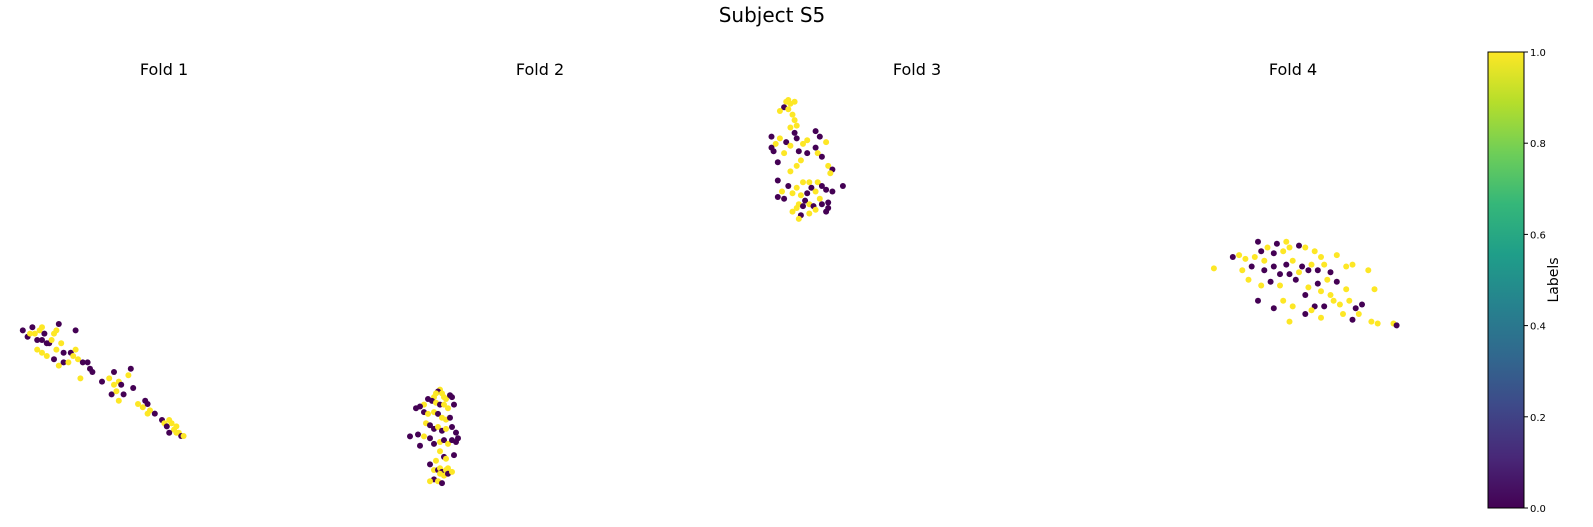 This screenshot has height=527, width=1593. Describe the element at coordinates (1538, 53) in the screenshot. I see `colorbar-tick-label: 1.0` at that location.